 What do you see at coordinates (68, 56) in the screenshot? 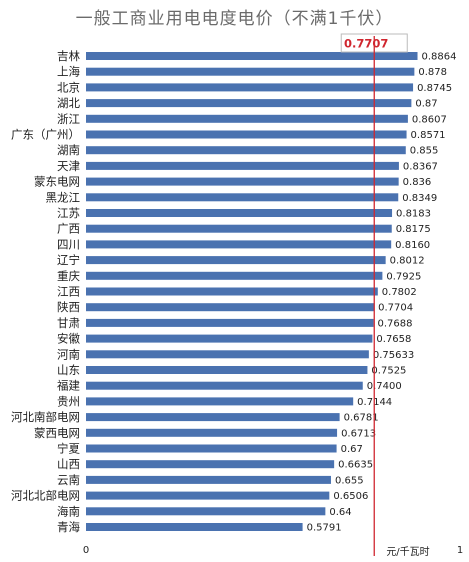
I see `category-label: 吉林` at bounding box center [68, 56].